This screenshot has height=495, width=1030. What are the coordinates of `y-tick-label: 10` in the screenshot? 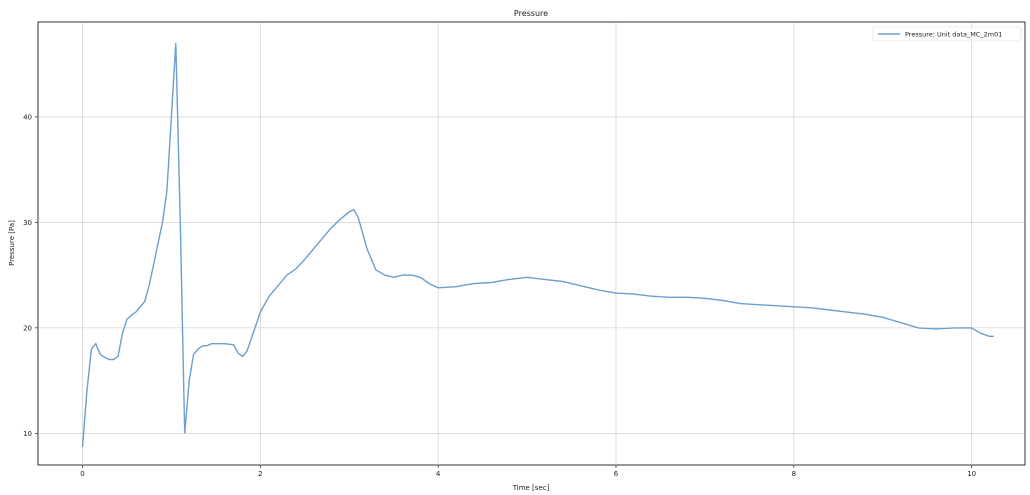 It's located at (27, 434).